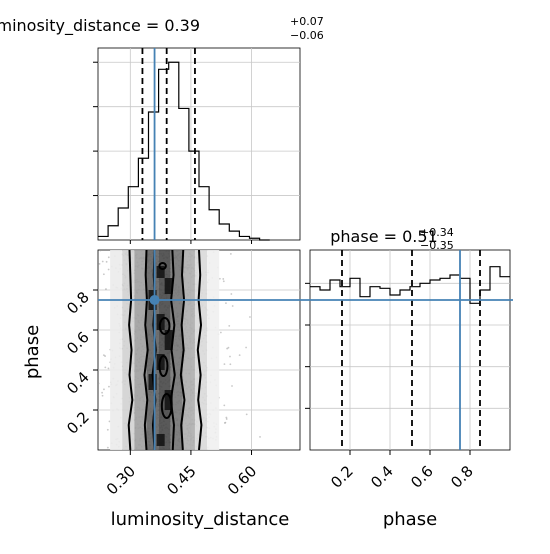  I want to click on ld-hist-frame, so click(199, 144).